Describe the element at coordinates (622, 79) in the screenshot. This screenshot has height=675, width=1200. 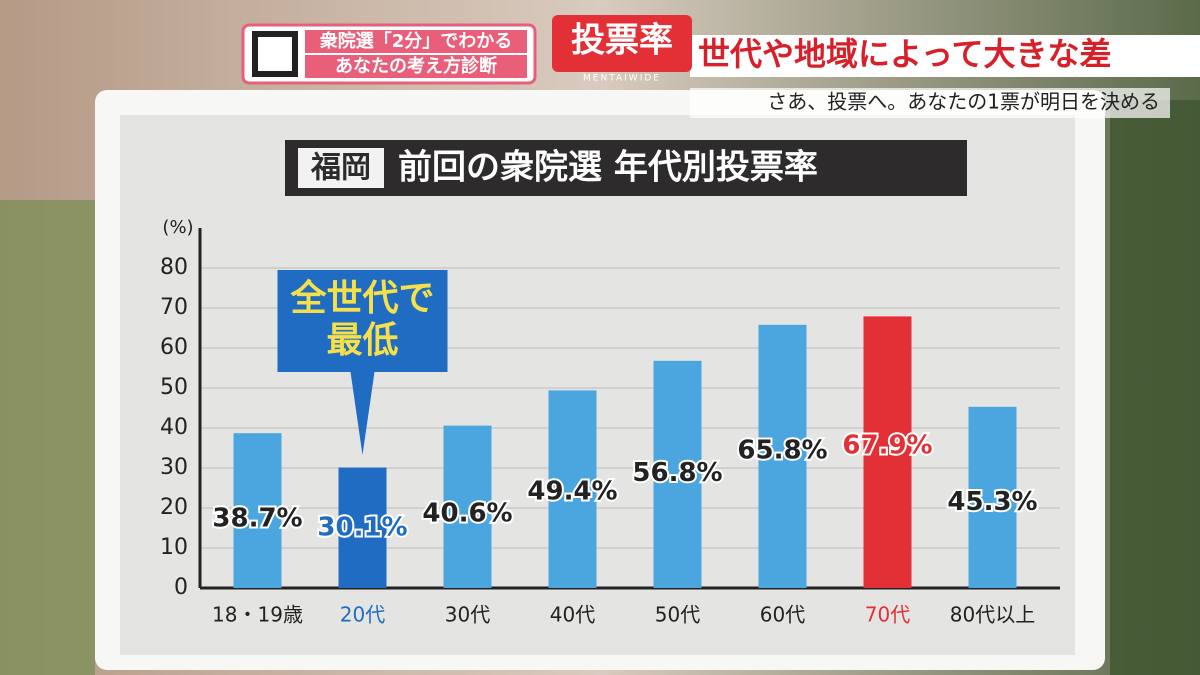
I see `show-name: MENTAIWIDE` at that location.